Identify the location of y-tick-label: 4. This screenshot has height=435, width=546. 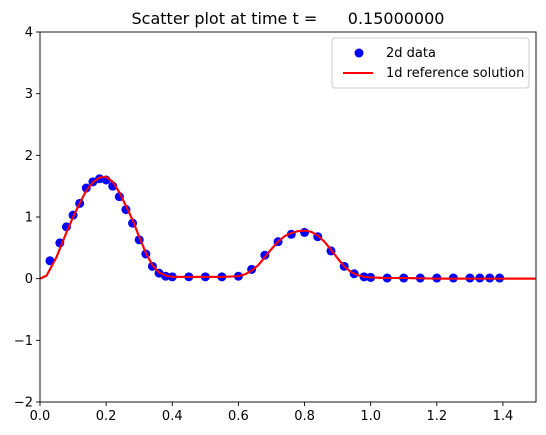
(29, 33).